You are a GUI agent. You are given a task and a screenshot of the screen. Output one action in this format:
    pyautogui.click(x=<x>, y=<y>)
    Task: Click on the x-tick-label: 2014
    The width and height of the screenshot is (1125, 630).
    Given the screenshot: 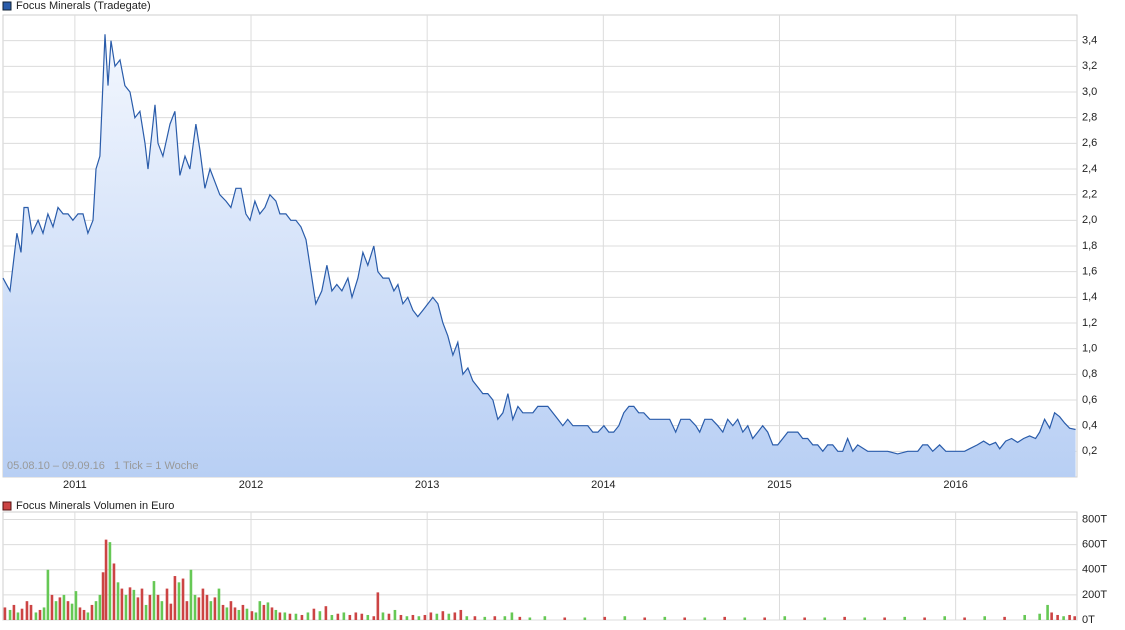 What is the action you would take?
    pyautogui.click(x=603, y=485)
    